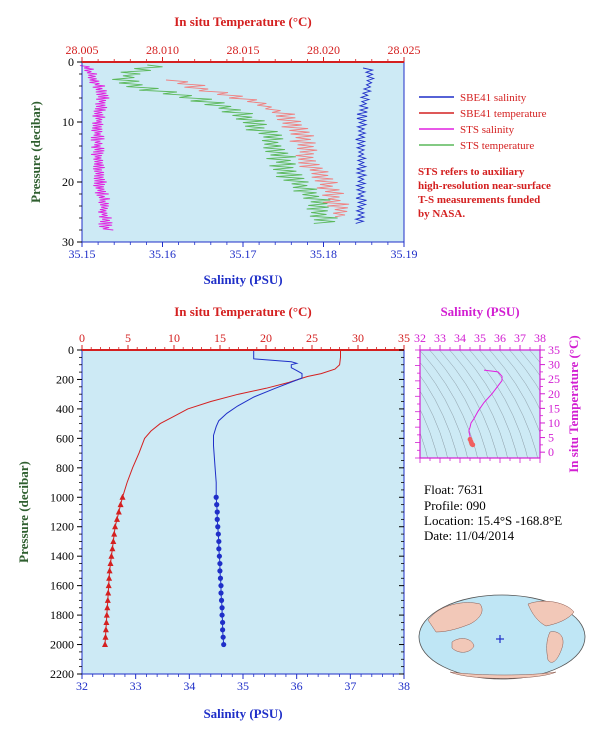  Describe the element at coordinates (62, 556) in the screenshot. I see `bottom-pressure-axis-tick-label: 1400` at that location.